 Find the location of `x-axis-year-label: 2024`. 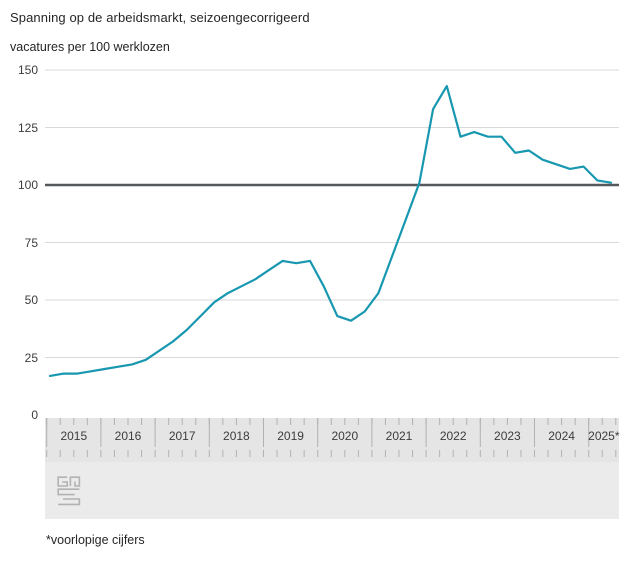

x-axis-year-label: 2024 is located at coordinates (561, 436).